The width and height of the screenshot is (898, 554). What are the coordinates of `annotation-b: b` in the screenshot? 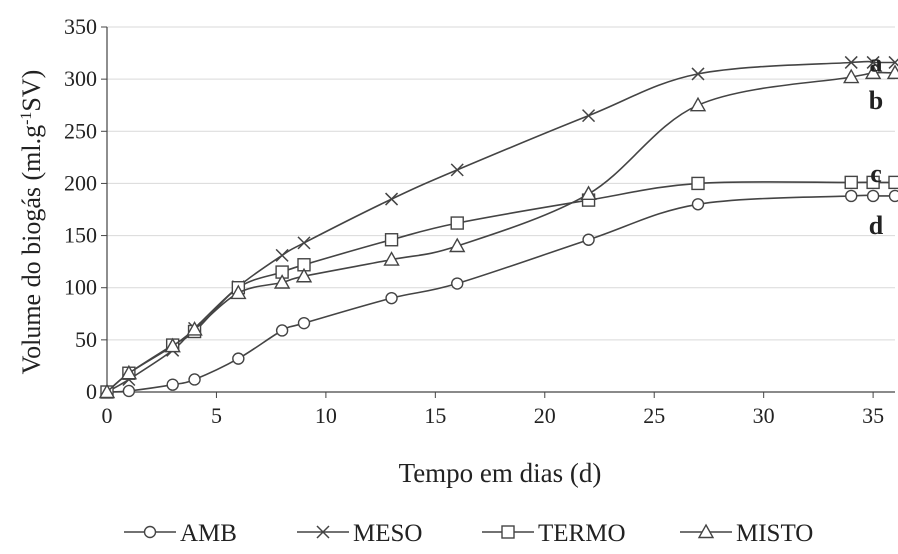 It's located at (876, 100).